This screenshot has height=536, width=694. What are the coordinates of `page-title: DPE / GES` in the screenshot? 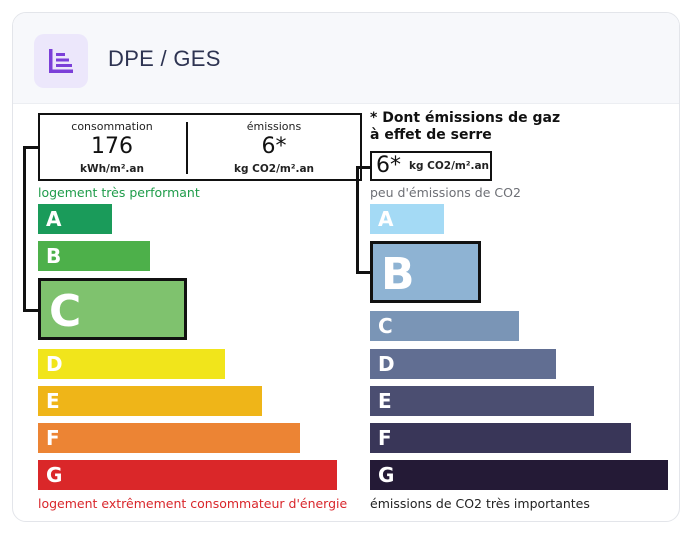 It's located at (164, 58).